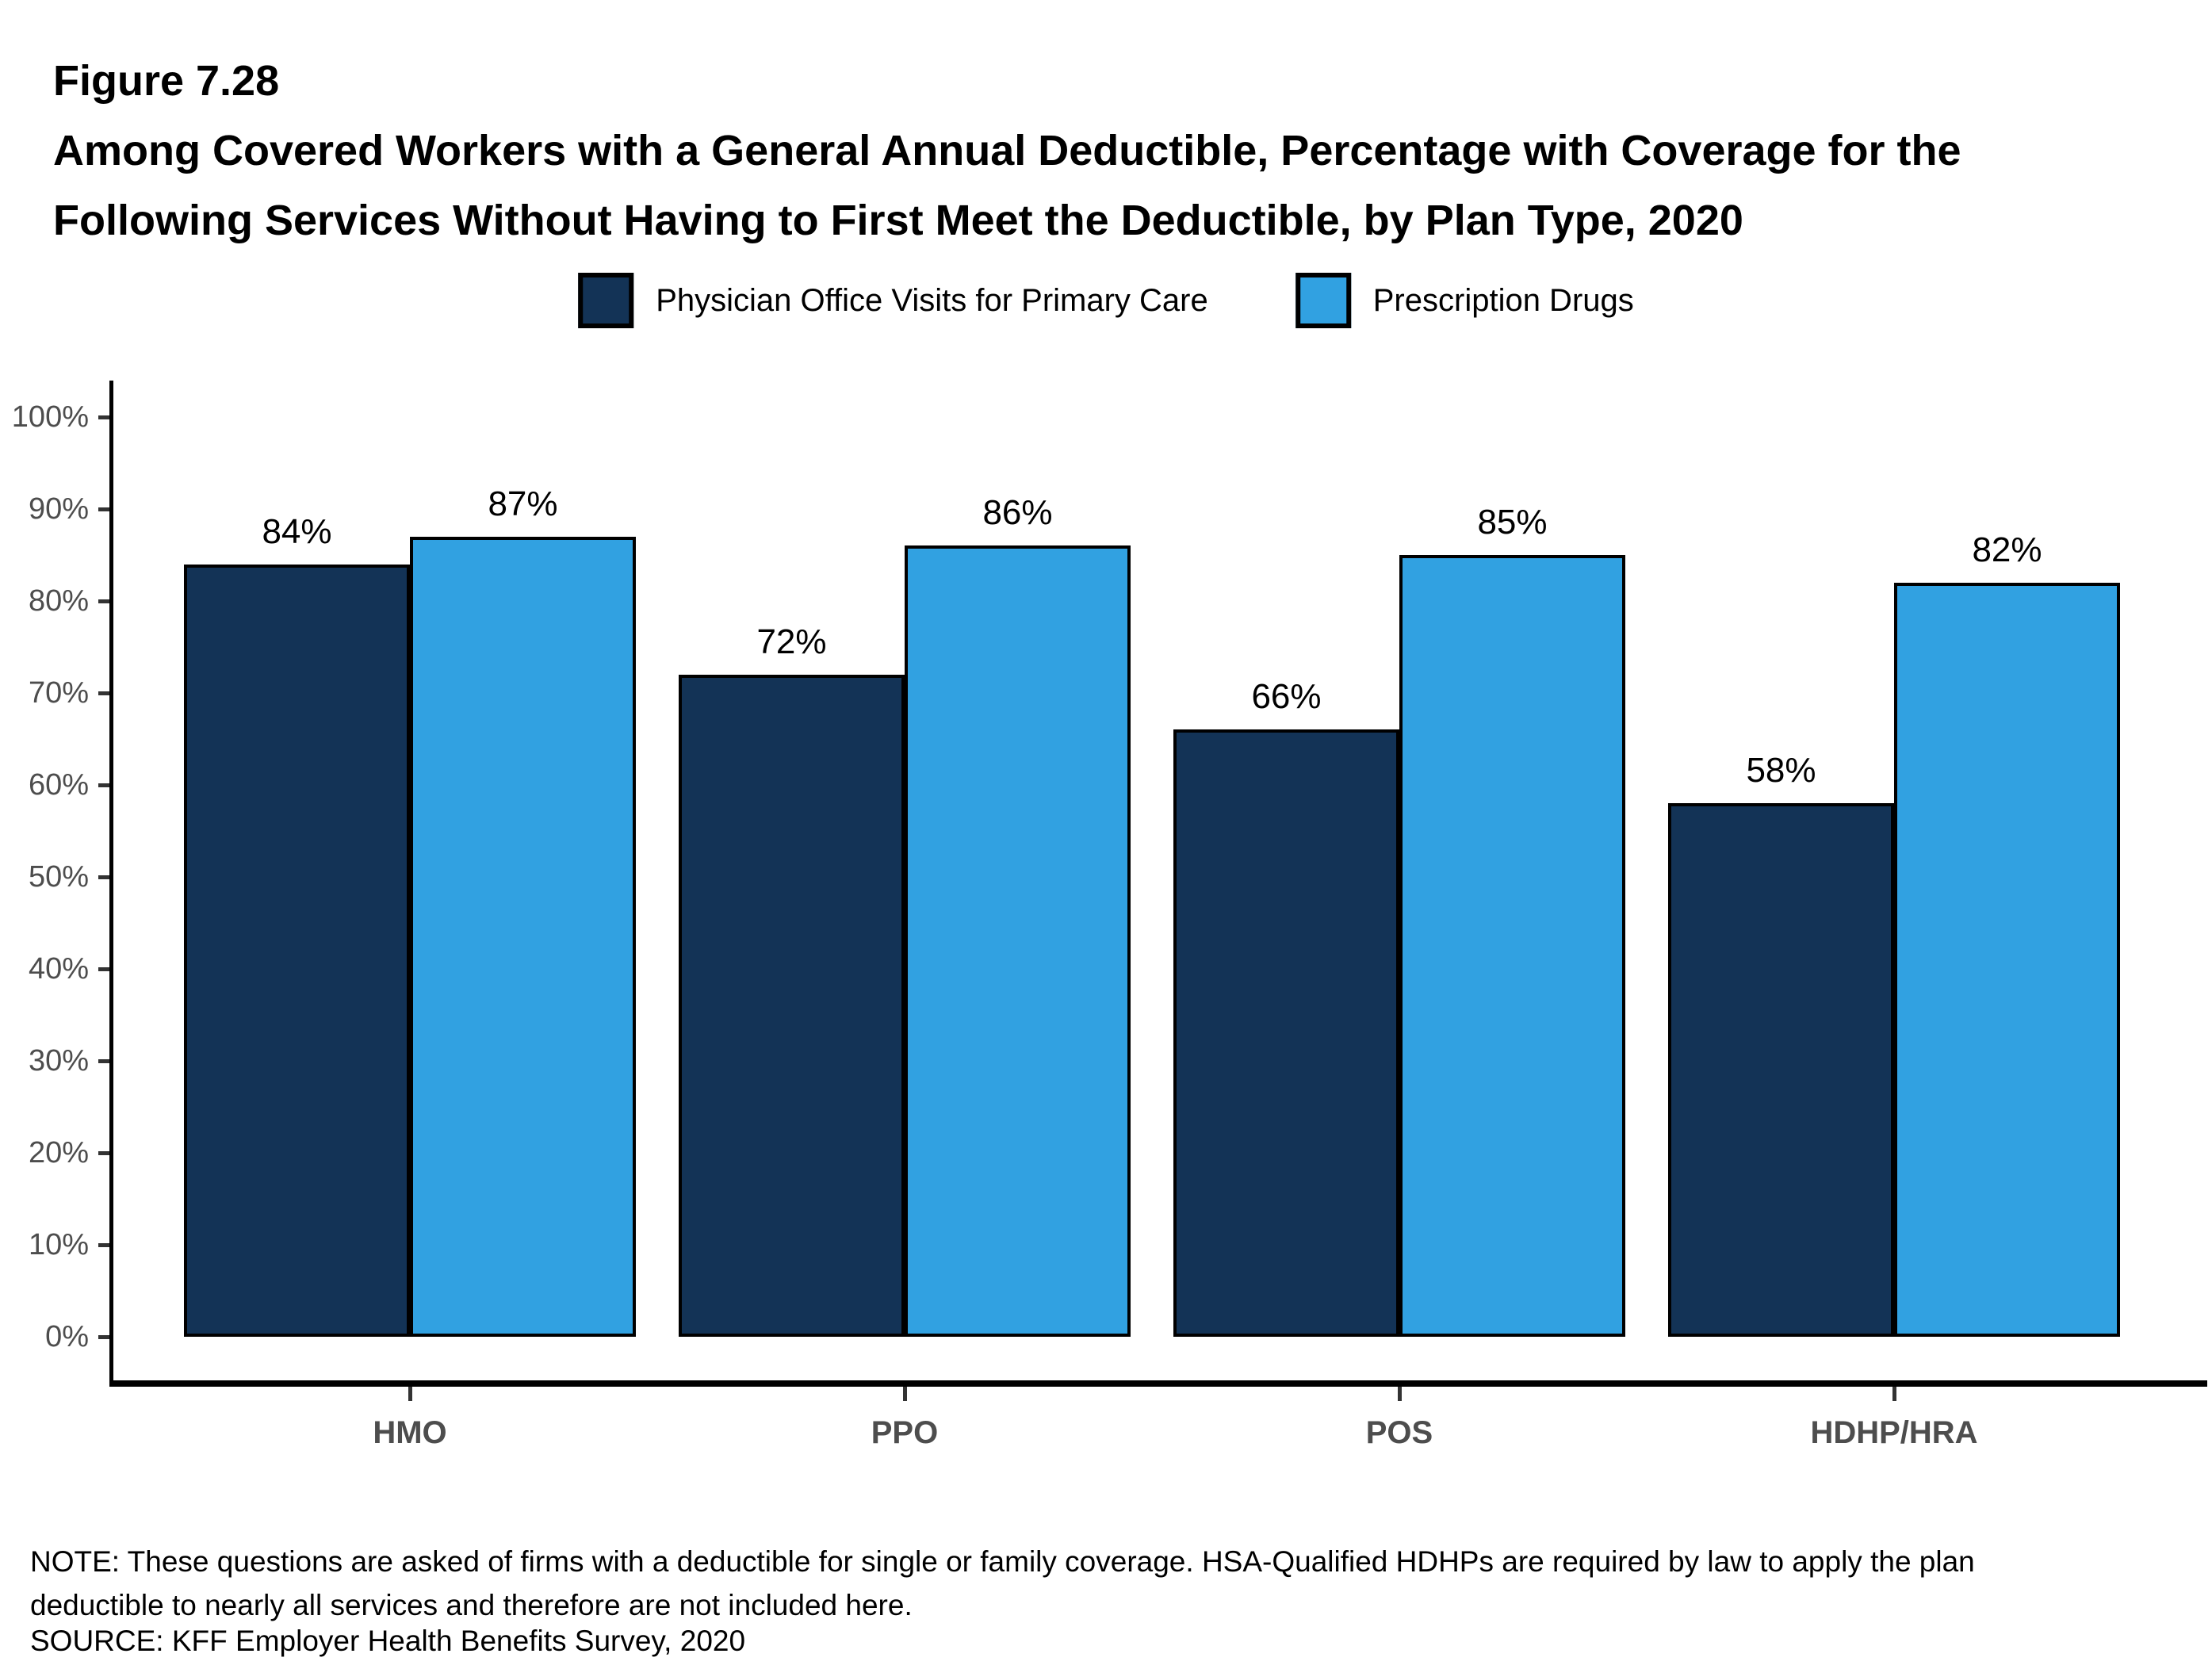 The image size is (2212, 1665). I want to click on y-tick-label: 90%, so click(58, 509).